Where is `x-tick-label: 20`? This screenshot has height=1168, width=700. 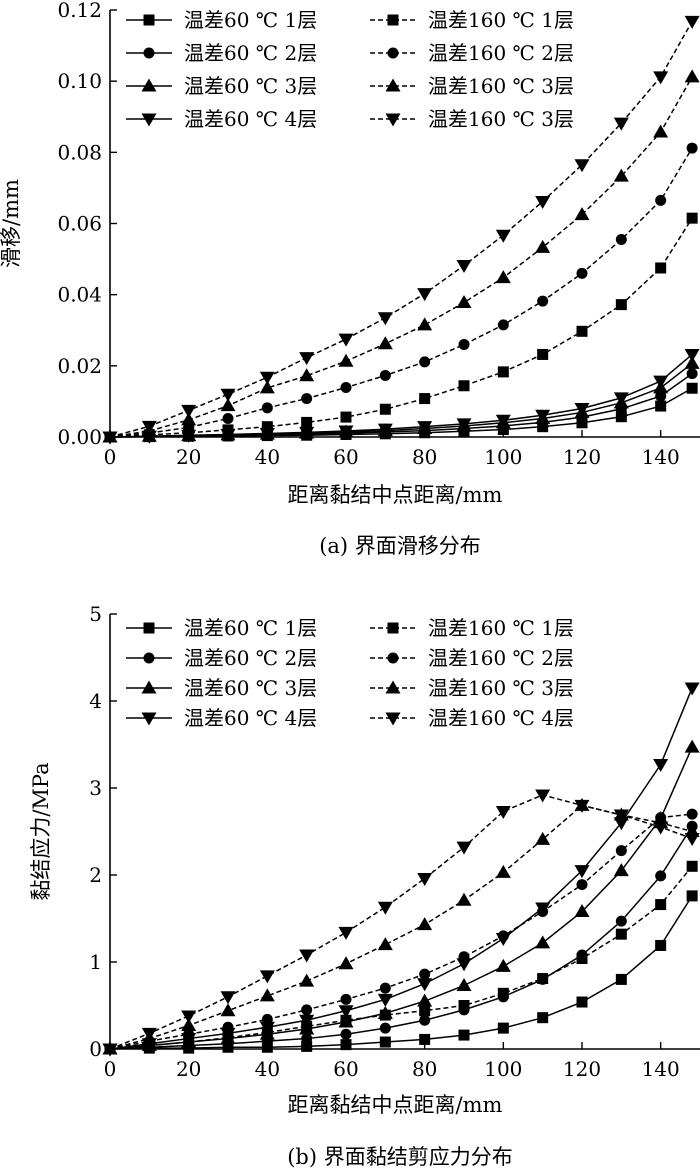 x-tick-label: 20 is located at coordinates (188, 1069).